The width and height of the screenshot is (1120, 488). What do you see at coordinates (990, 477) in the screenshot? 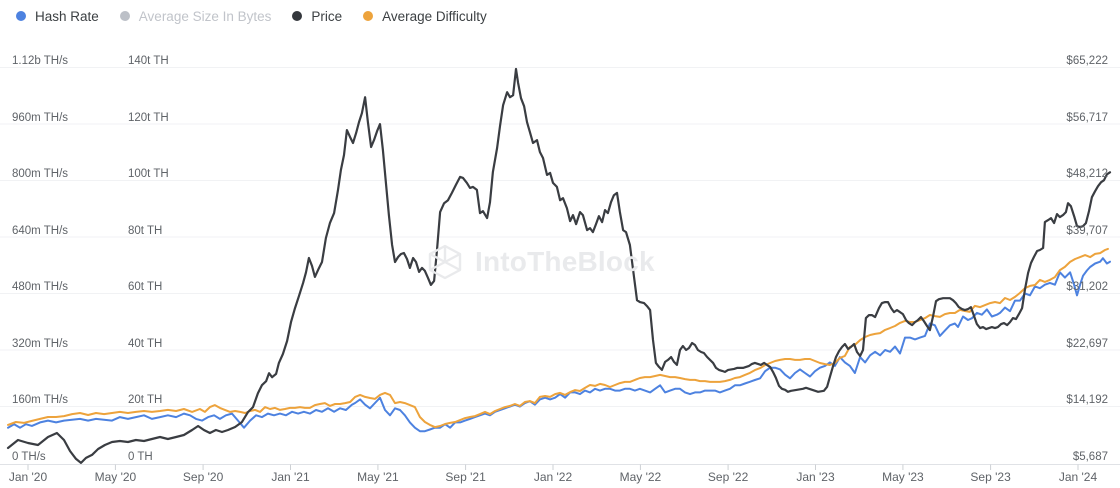
I see `x-label: Sep '23` at bounding box center [990, 477].